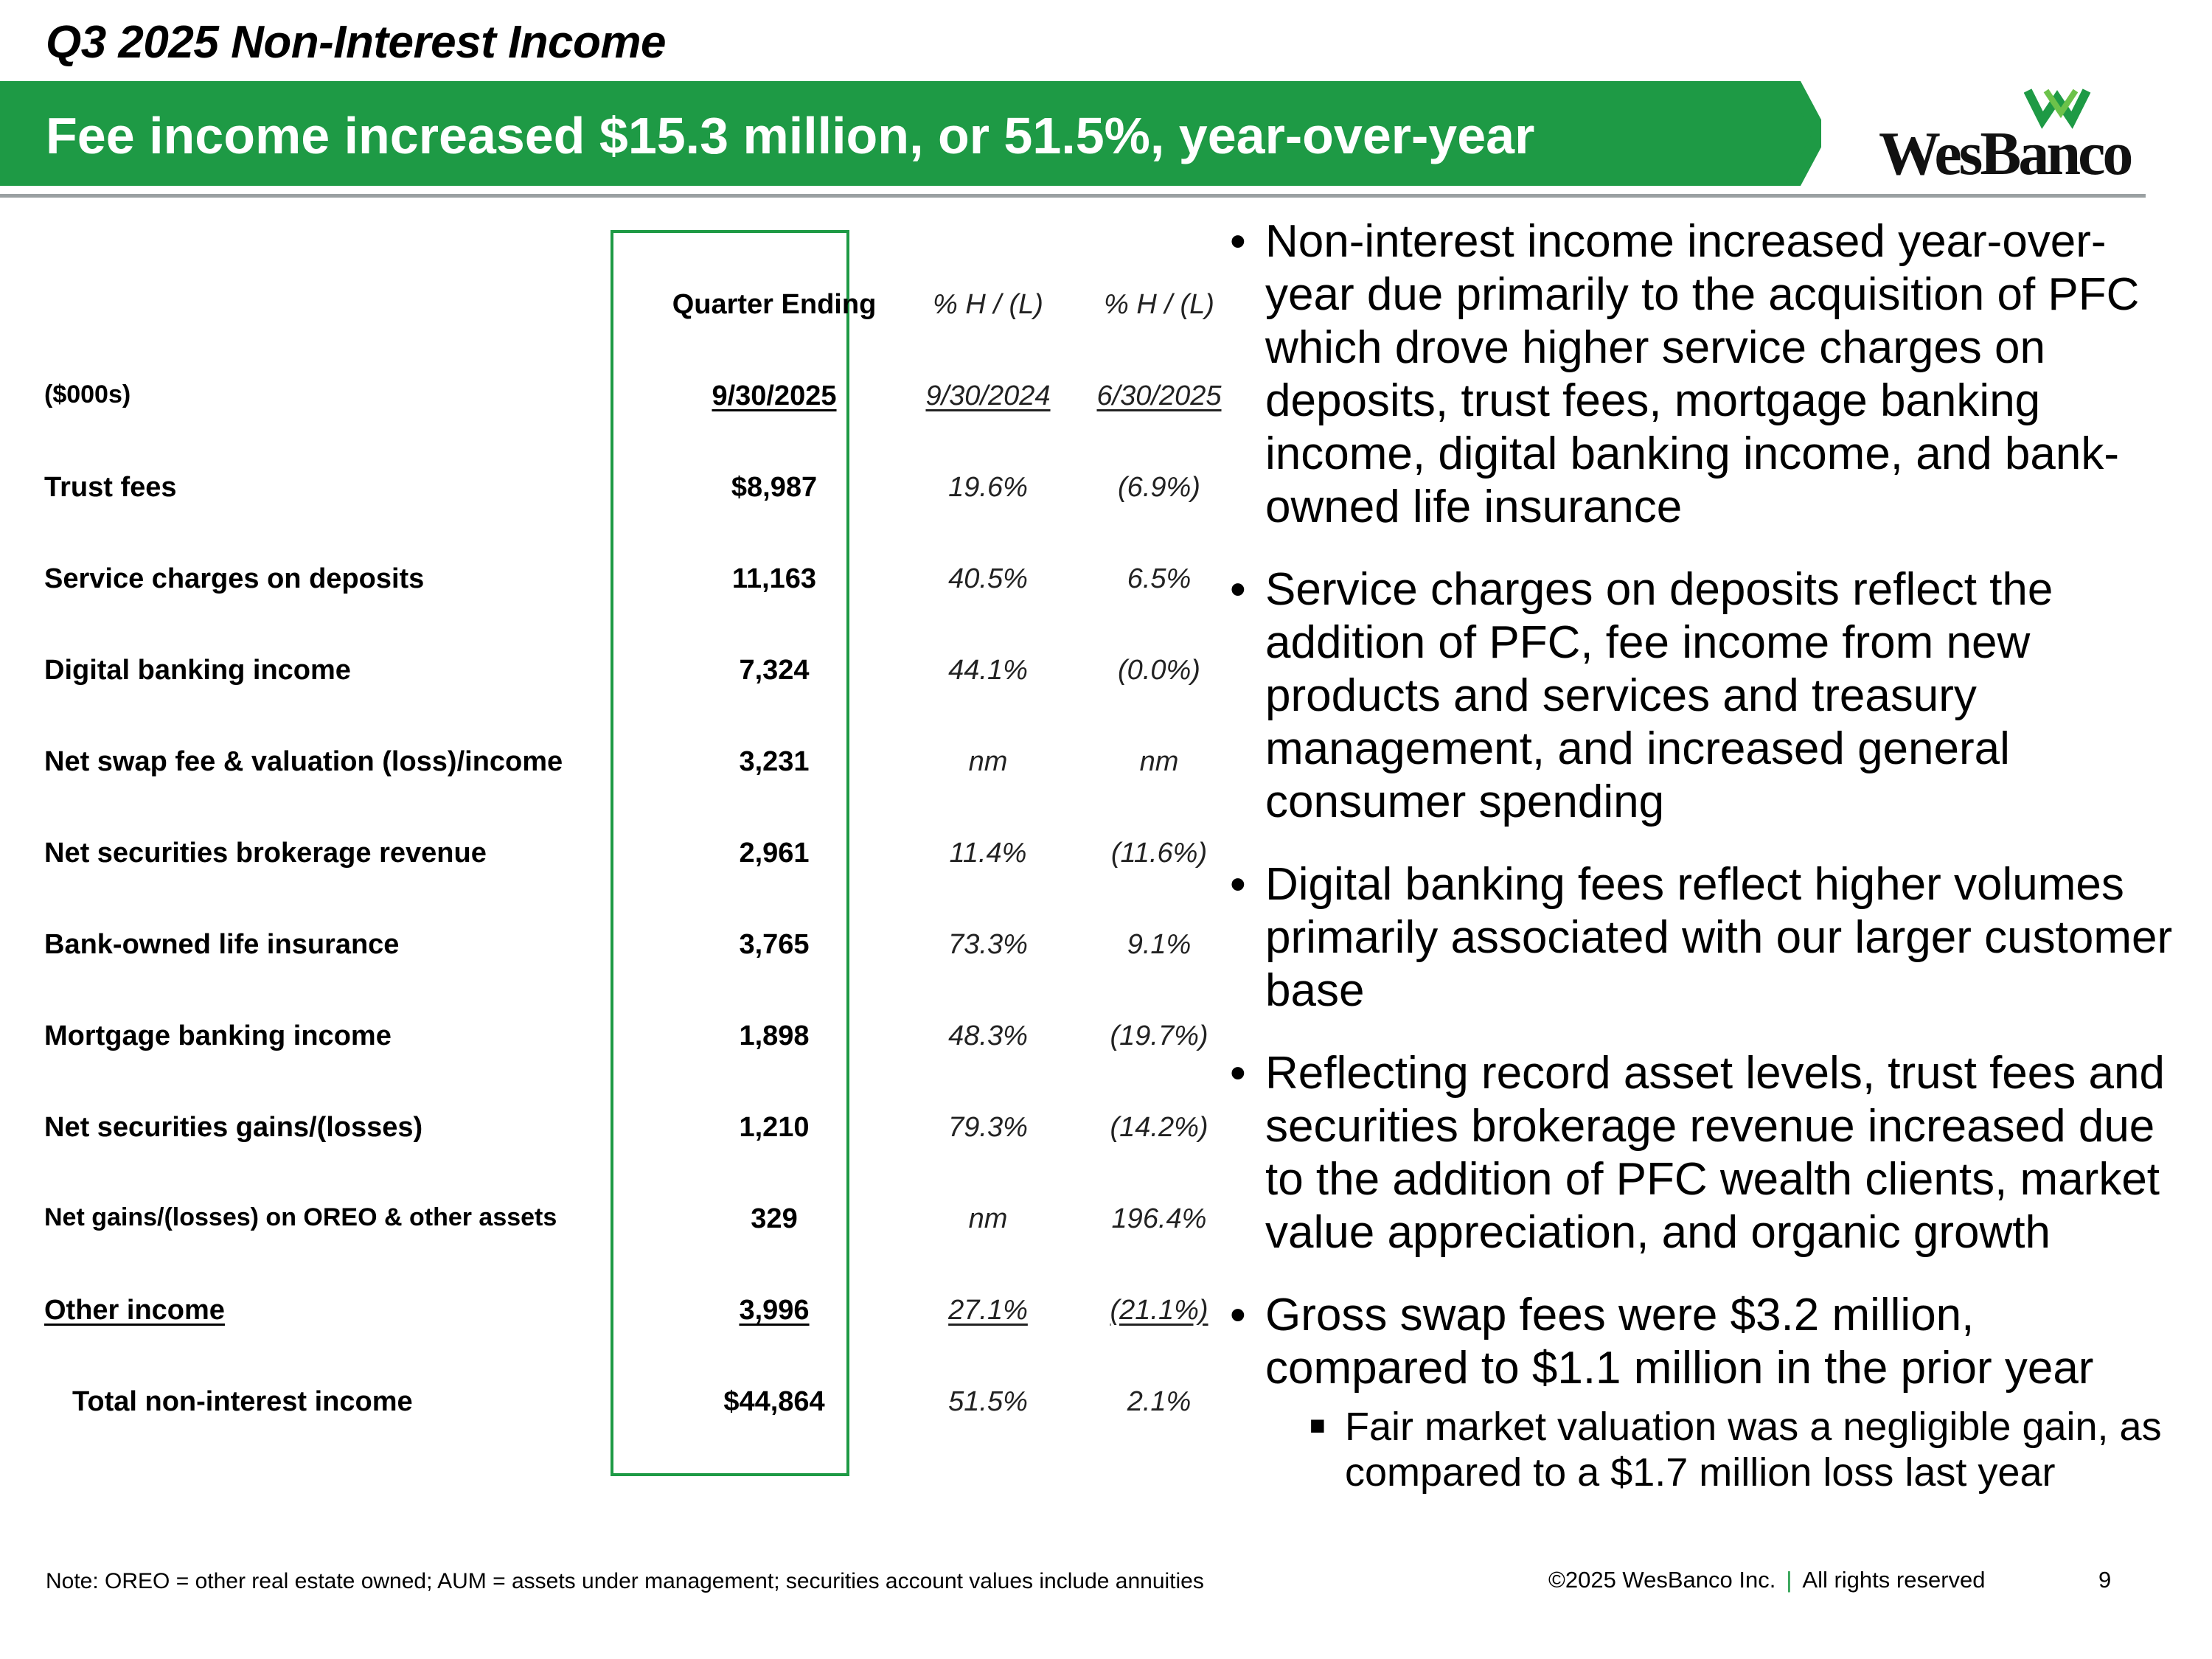 Image resolution: width=2212 pixels, height=1659 pixels. What do you see at coordinates (988, 944) in the screenshot?
I see `row-yoy: 73.3%` at bounding box center [988, 944].